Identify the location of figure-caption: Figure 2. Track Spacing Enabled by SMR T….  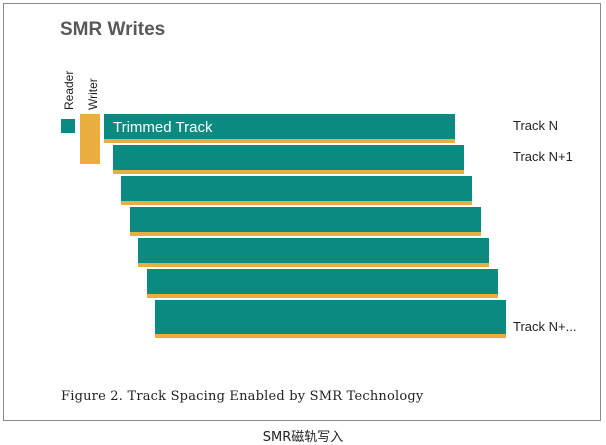
(242, 396).